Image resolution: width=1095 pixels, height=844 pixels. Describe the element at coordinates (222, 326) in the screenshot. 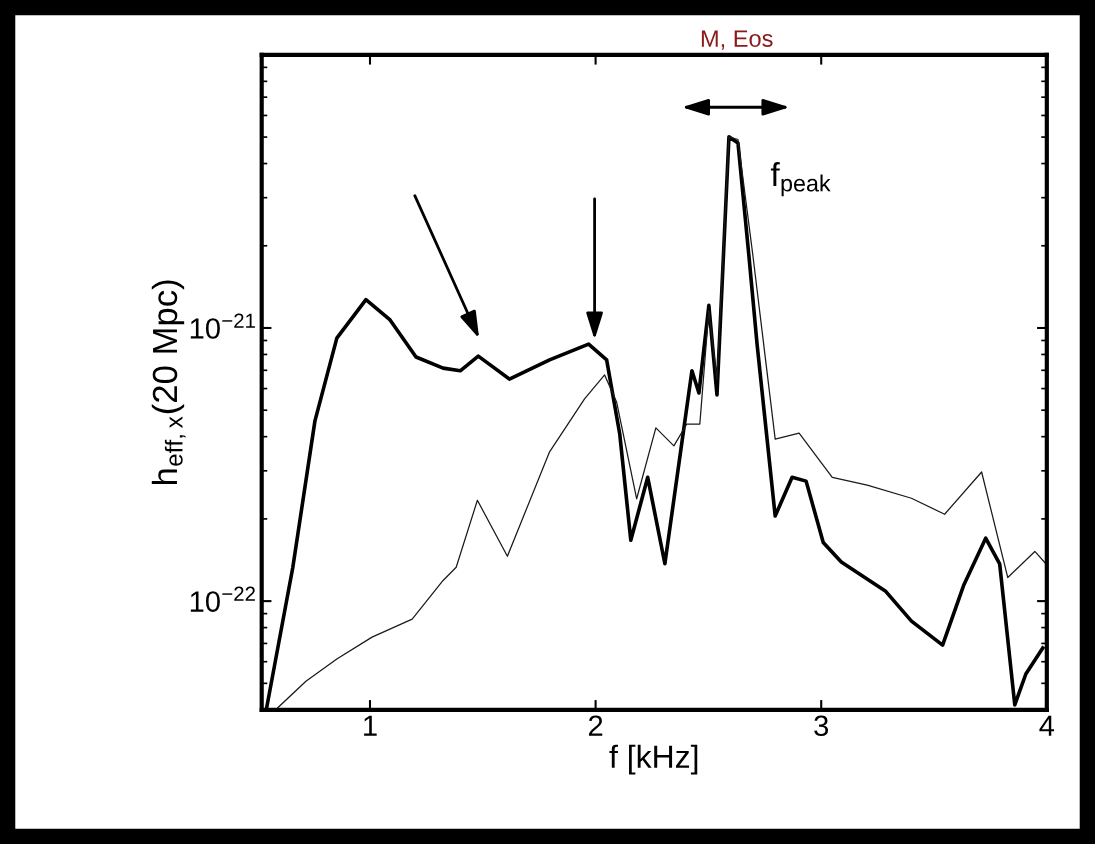

I see `y-tick-label: 10$^{−21}$` at that location.